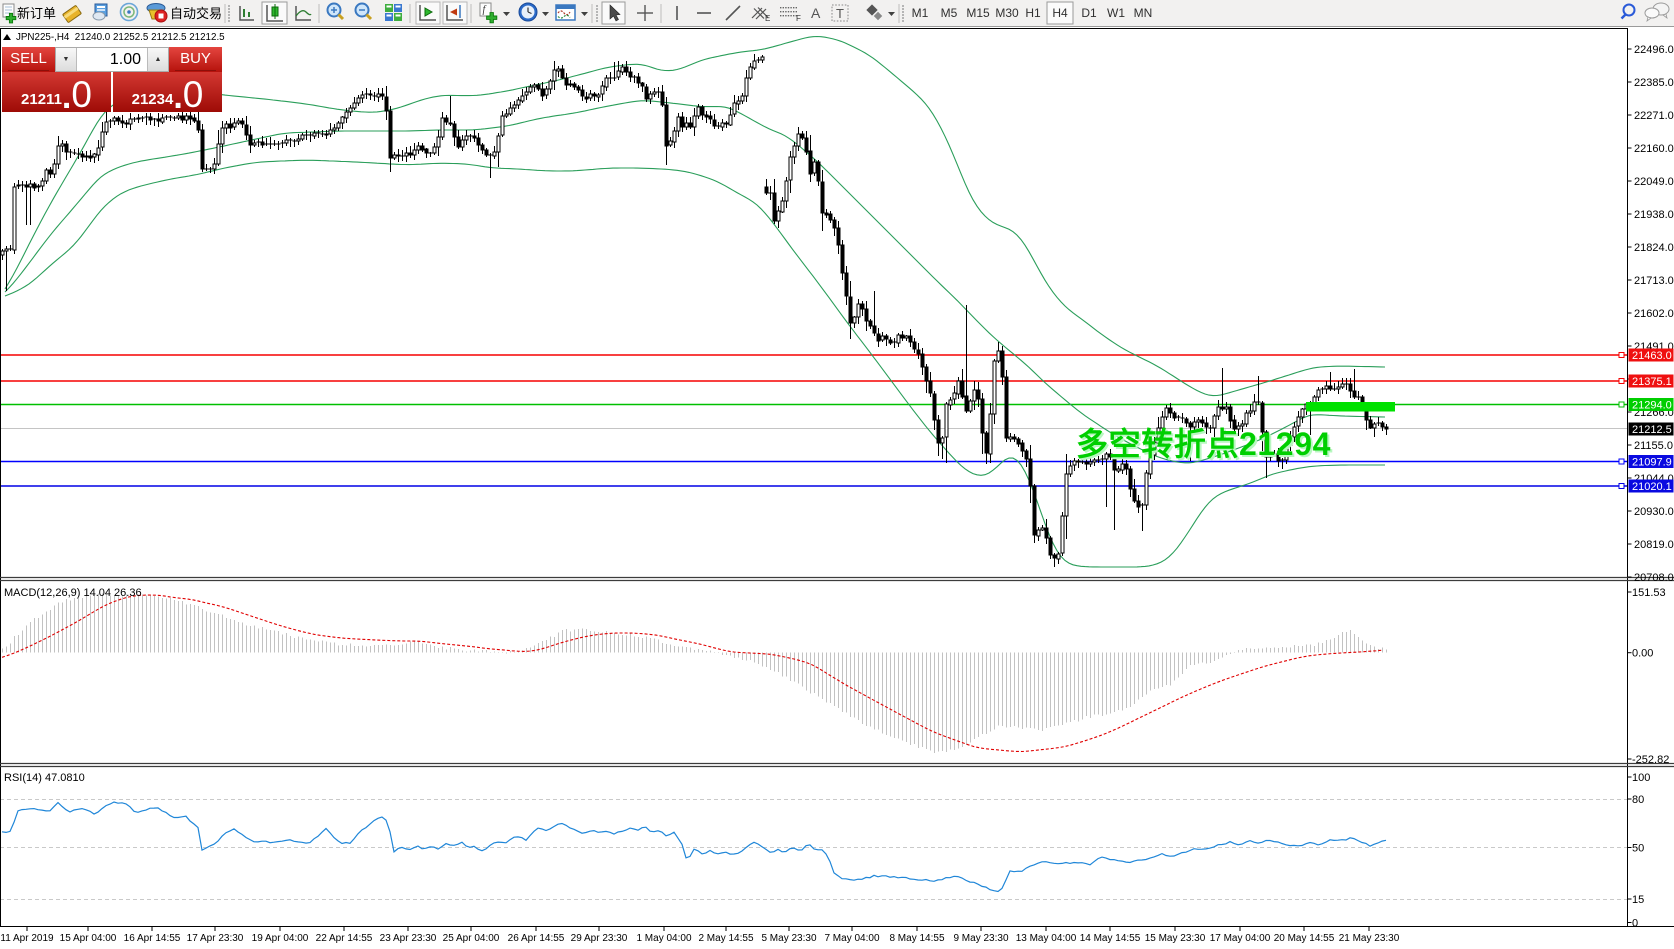  I want to click on svg-text: T, so click(840, 13).